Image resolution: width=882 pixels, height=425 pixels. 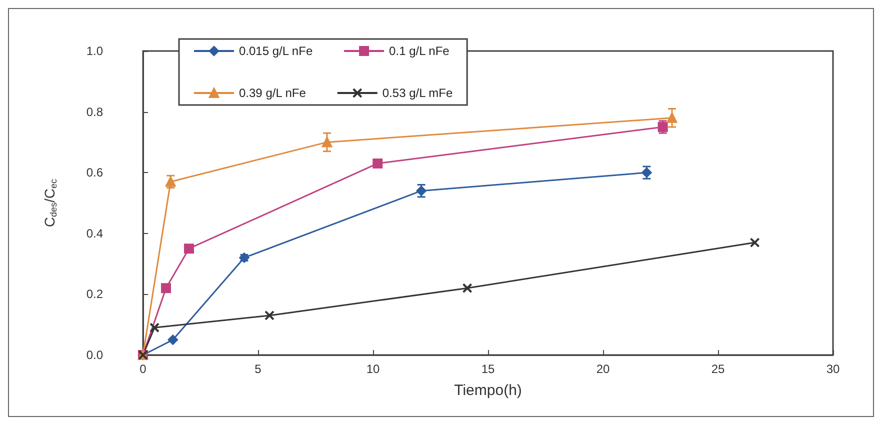 What do you see at coordinates (95, 173) in the screenshot?
I see `y-tick-label: 0.6` at bounding box center [95, 173].